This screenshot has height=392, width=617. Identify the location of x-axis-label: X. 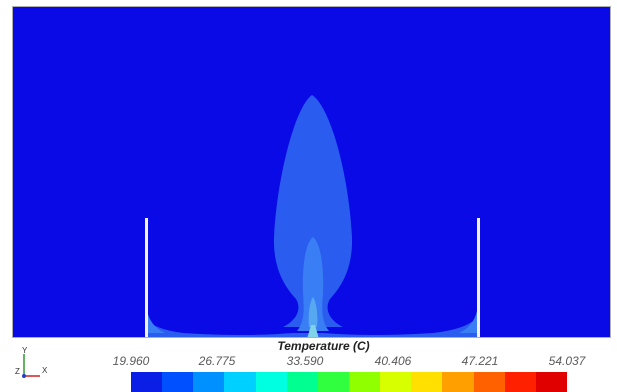
(45, 370).